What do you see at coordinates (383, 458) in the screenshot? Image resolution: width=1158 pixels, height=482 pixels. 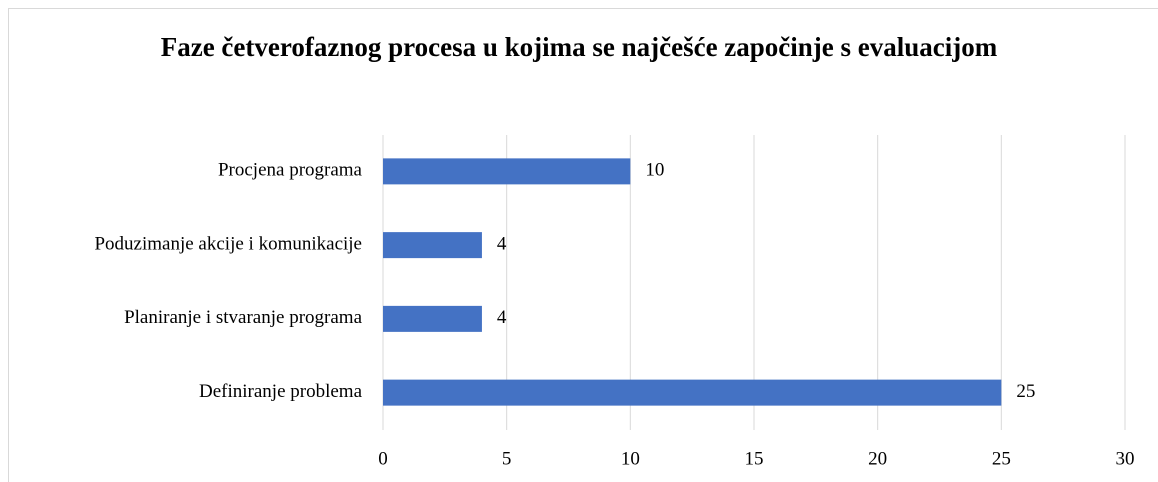 I see `x-tick-label: 0` at bounding box center [383, 458].